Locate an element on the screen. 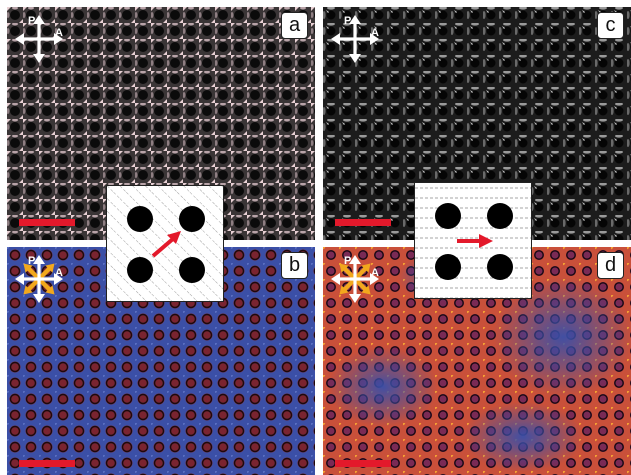  panel-label: c is located at coordinates (610, 25).